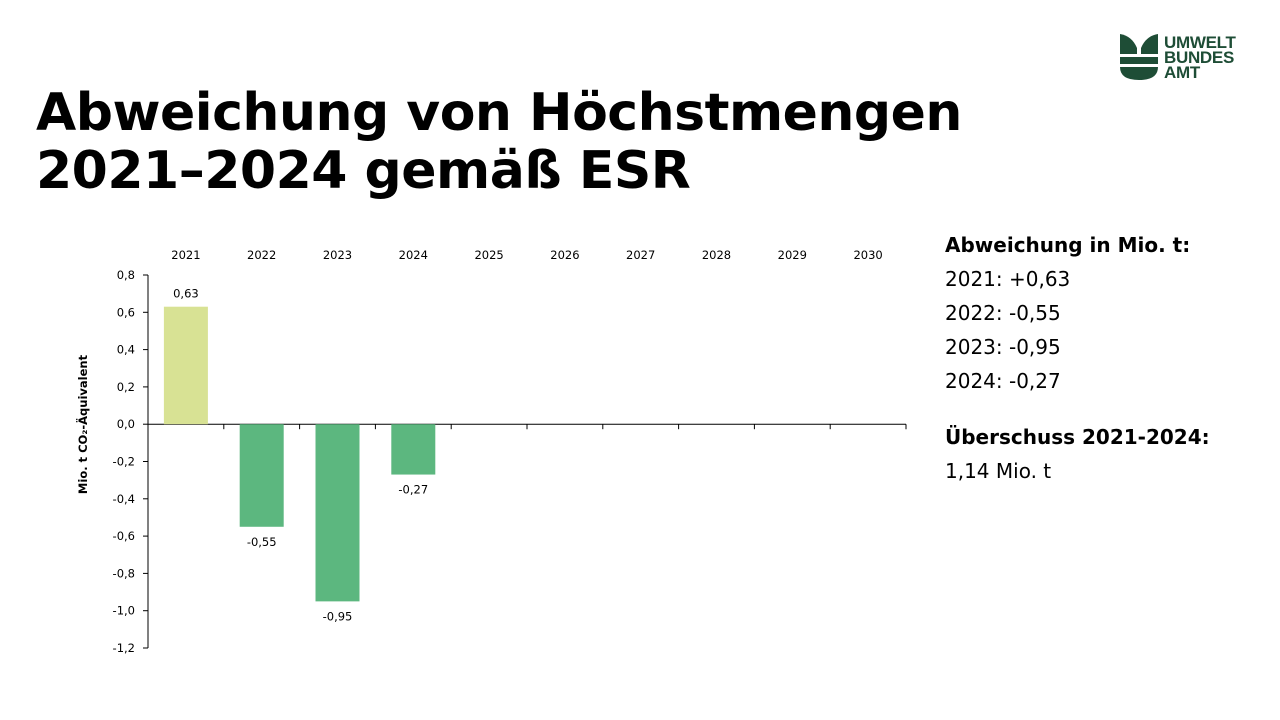 The width and height of the screenshot is (1280, 720). What do you see at coordinates (1003, 381) in the screenshot?
I see `summary-item: 2024: -0,27` at bounding box center [1003, 381].